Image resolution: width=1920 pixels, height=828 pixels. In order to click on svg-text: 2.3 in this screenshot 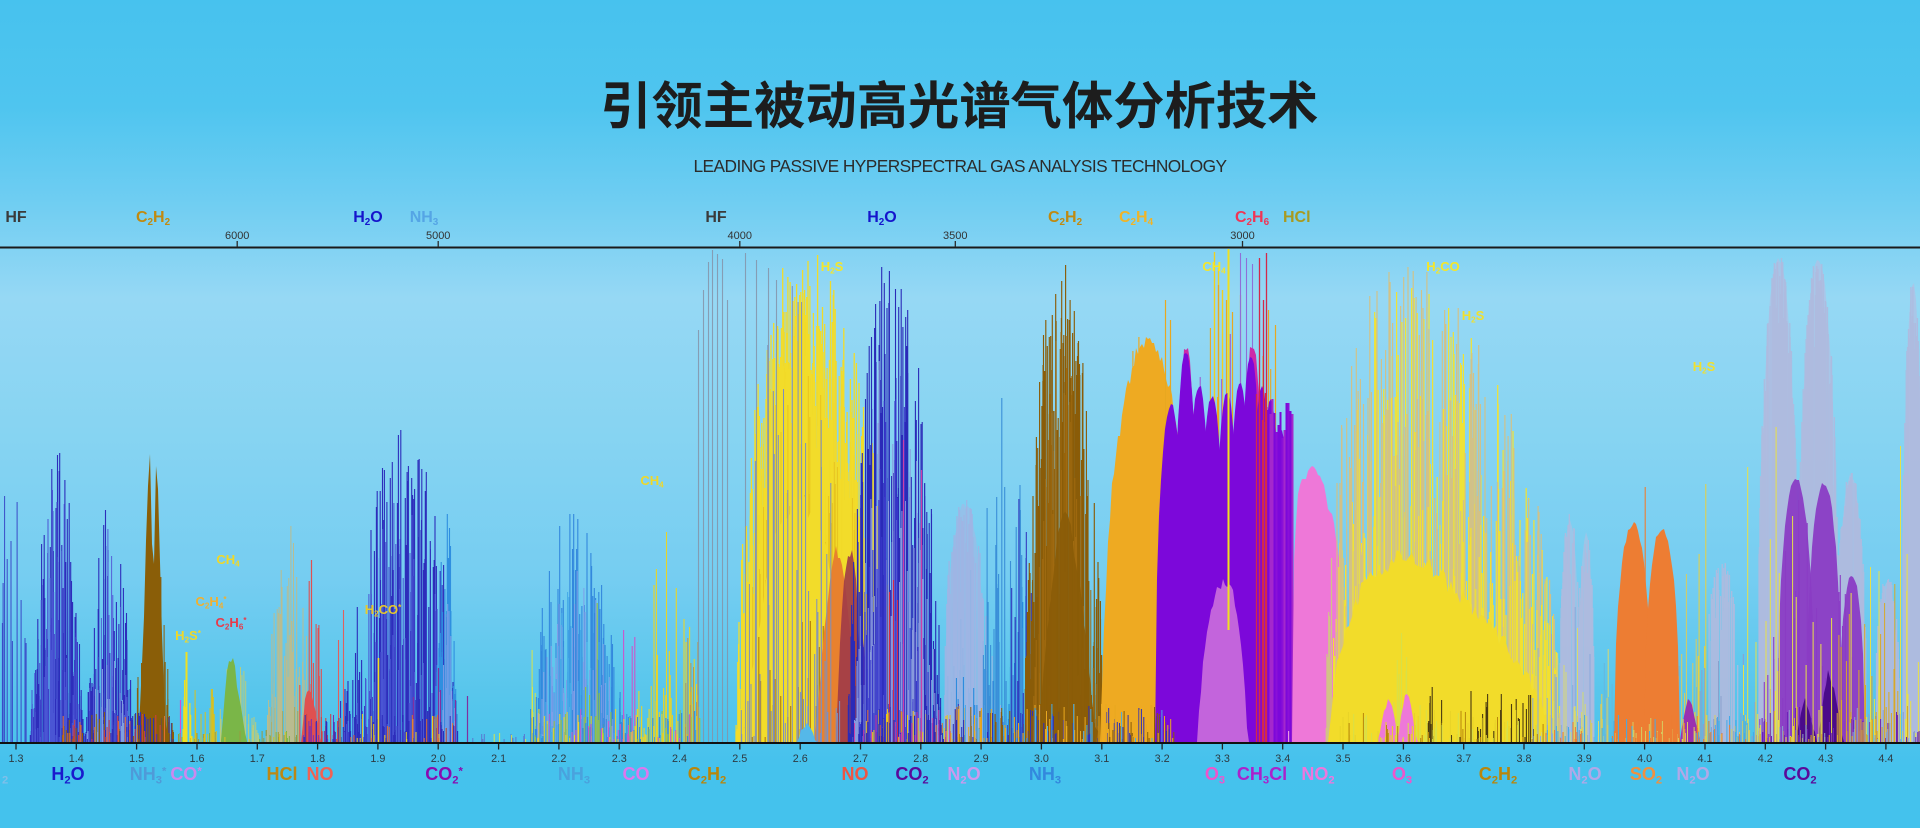, I will do `click(619, 759)`.